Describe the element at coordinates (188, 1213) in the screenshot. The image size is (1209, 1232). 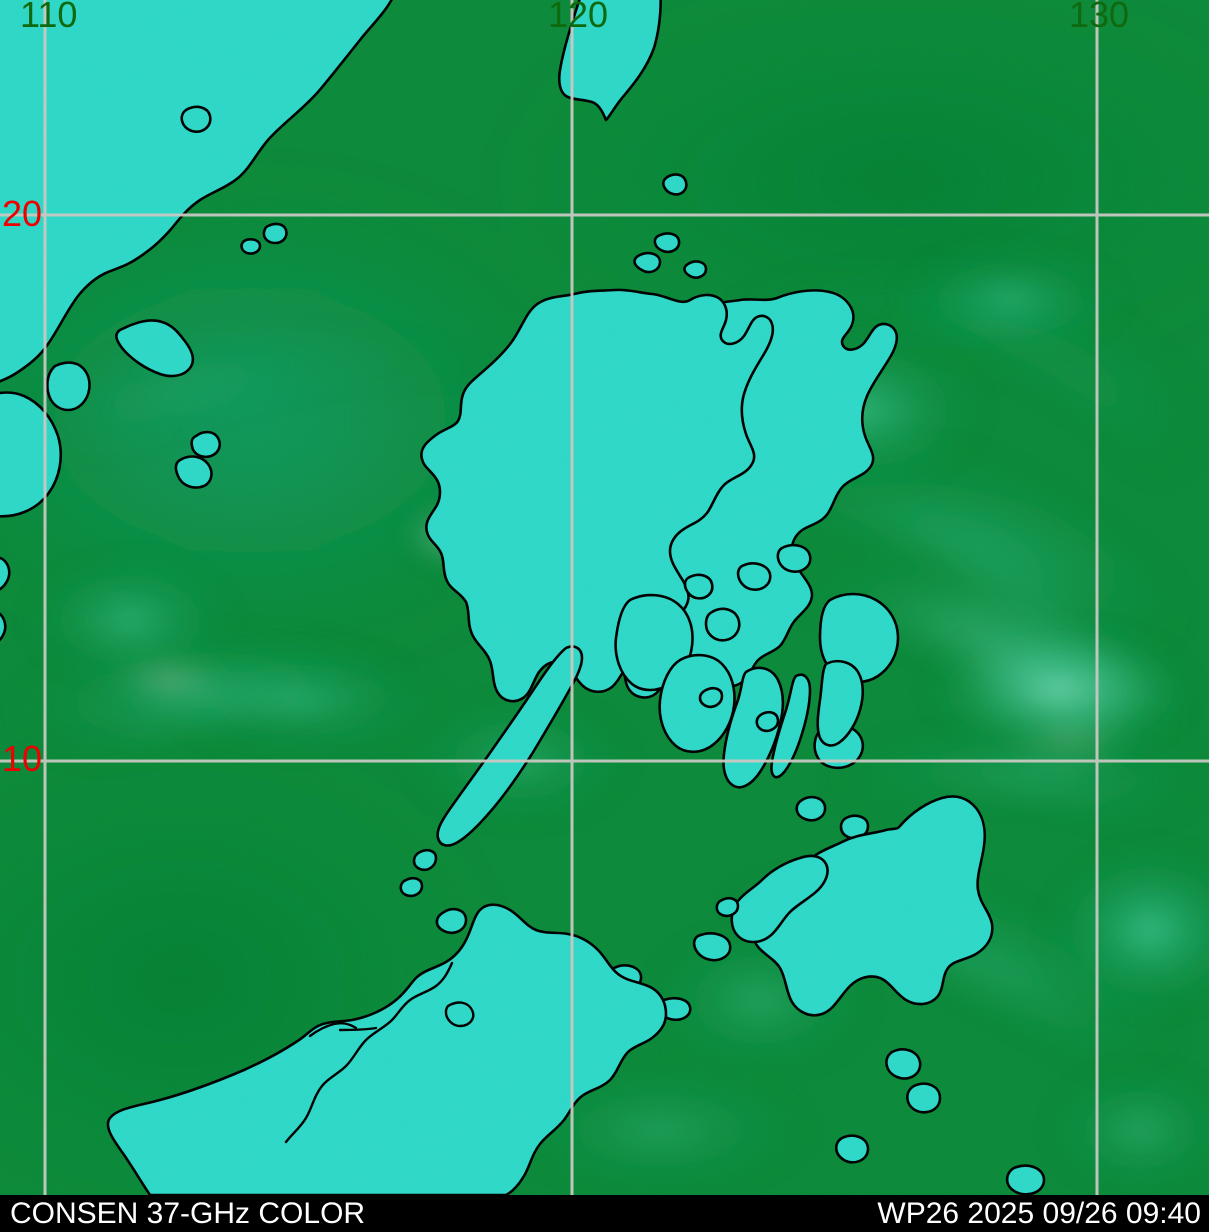
I see `product-title-label: CONSEN 37-GHz COLOR` at that location.